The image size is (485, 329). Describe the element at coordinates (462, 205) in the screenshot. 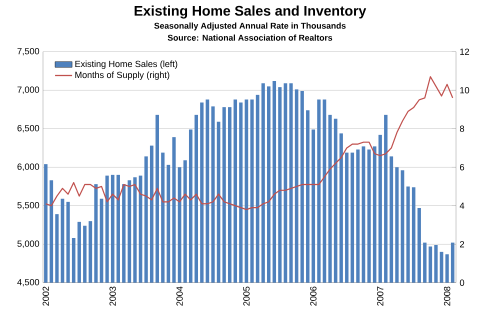

I see `y2-tick-label: 4` at that location.